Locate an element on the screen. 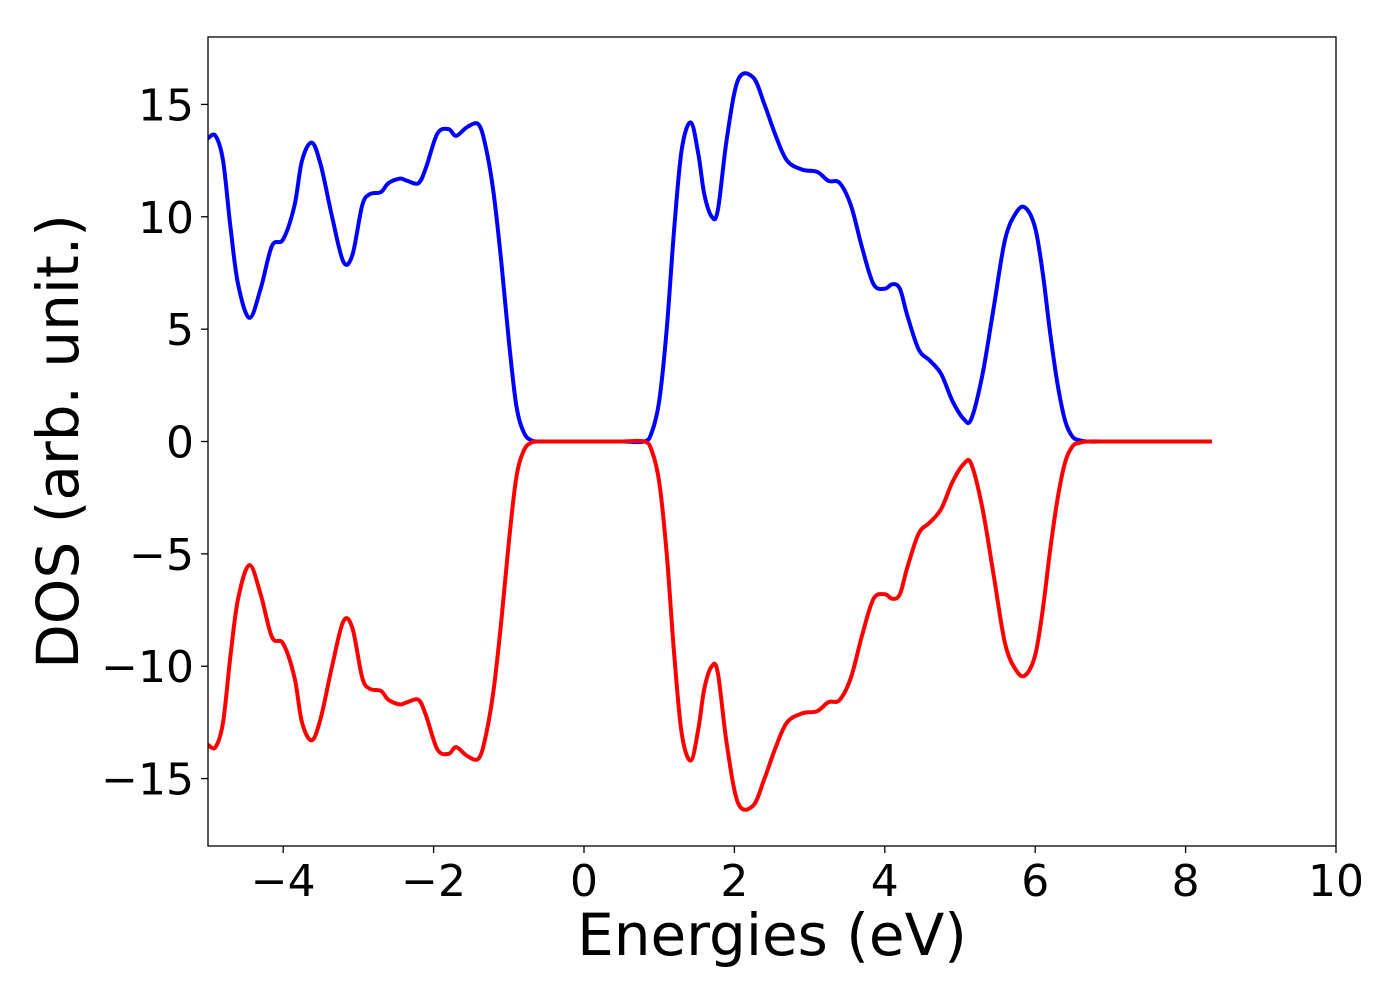 The height and width of the screenshot is (1000, 1400). x-axis-title: Energies (eV) is located at coordinates (772, 935).